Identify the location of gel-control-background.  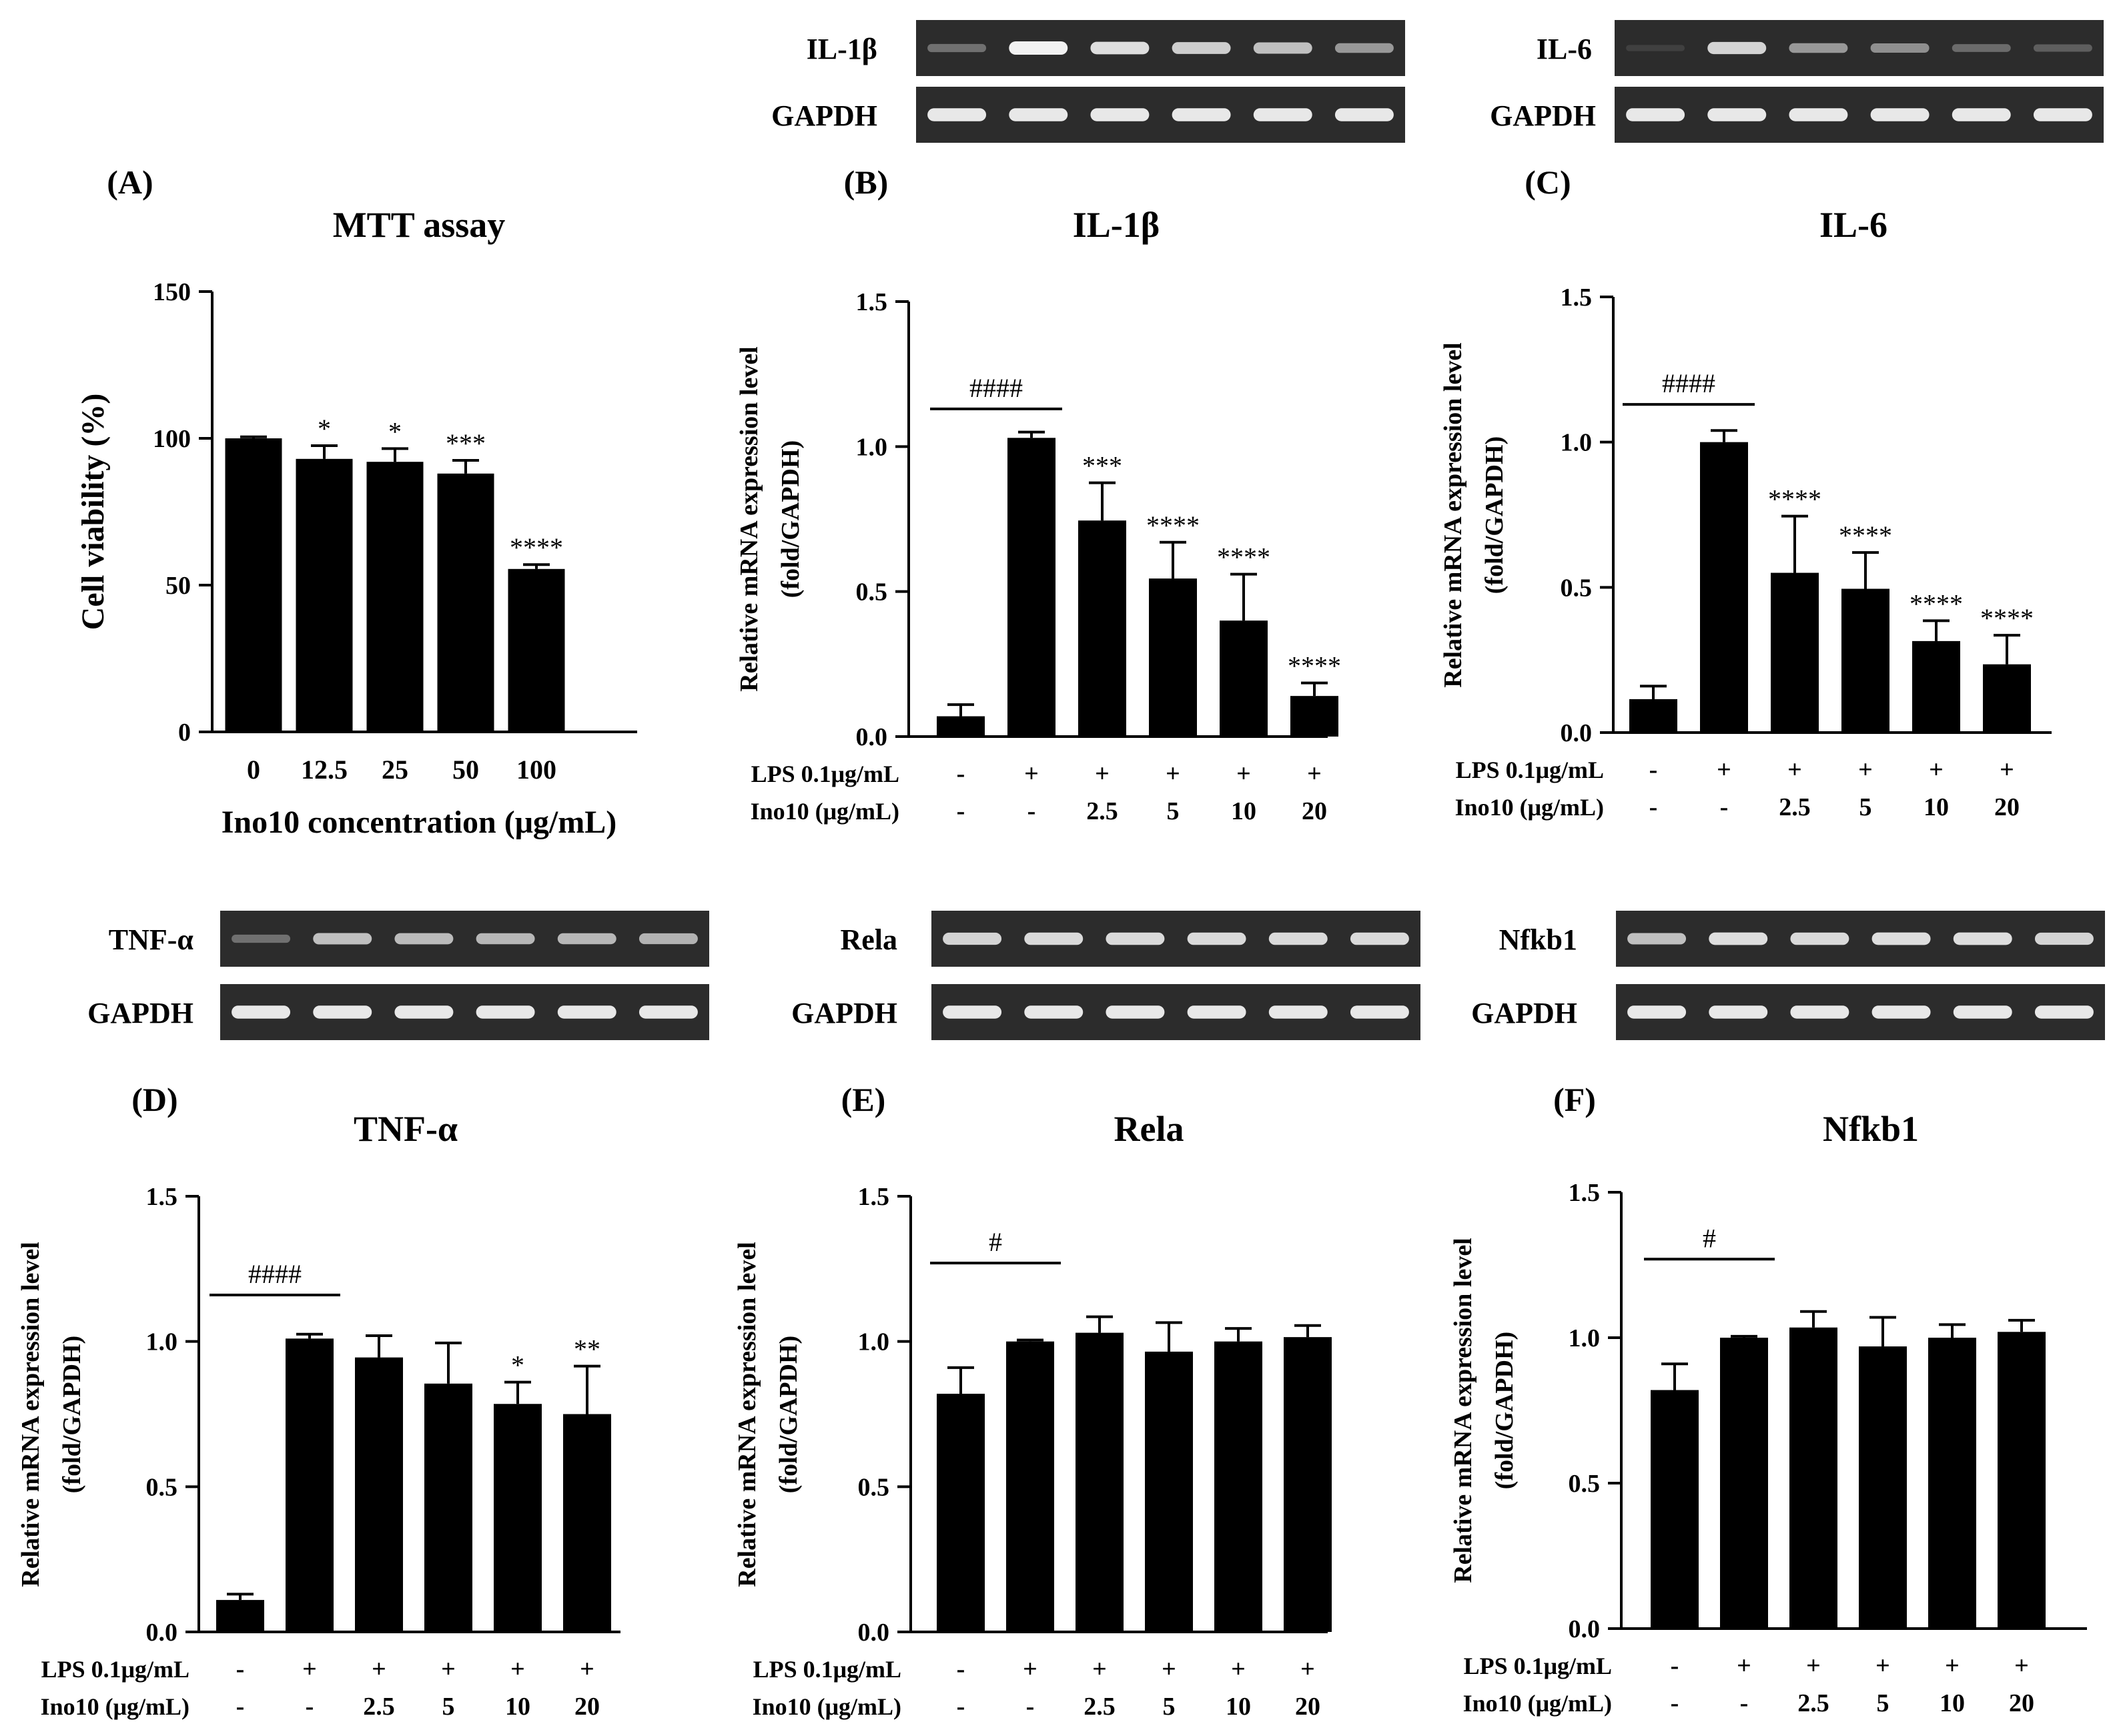
(1859, 115).